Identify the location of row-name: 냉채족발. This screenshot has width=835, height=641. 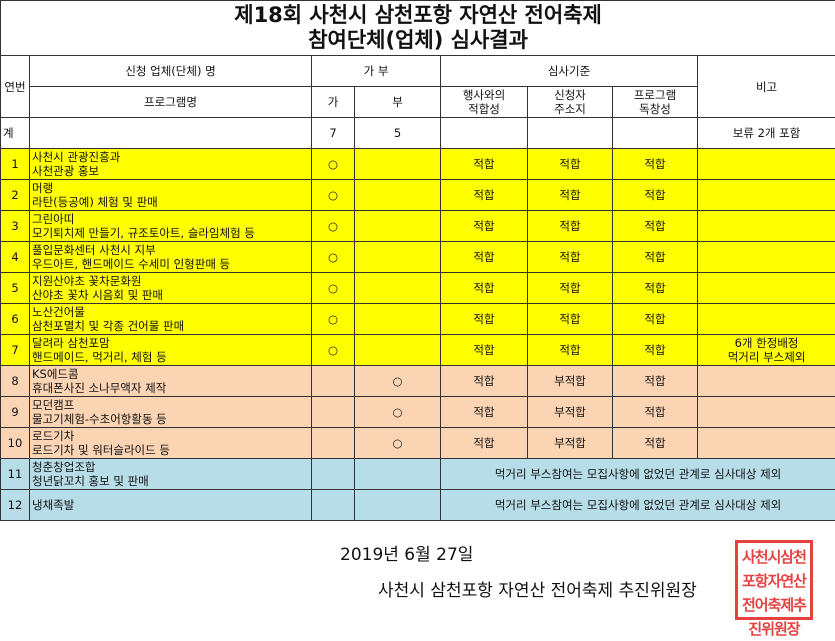
(171, 505).